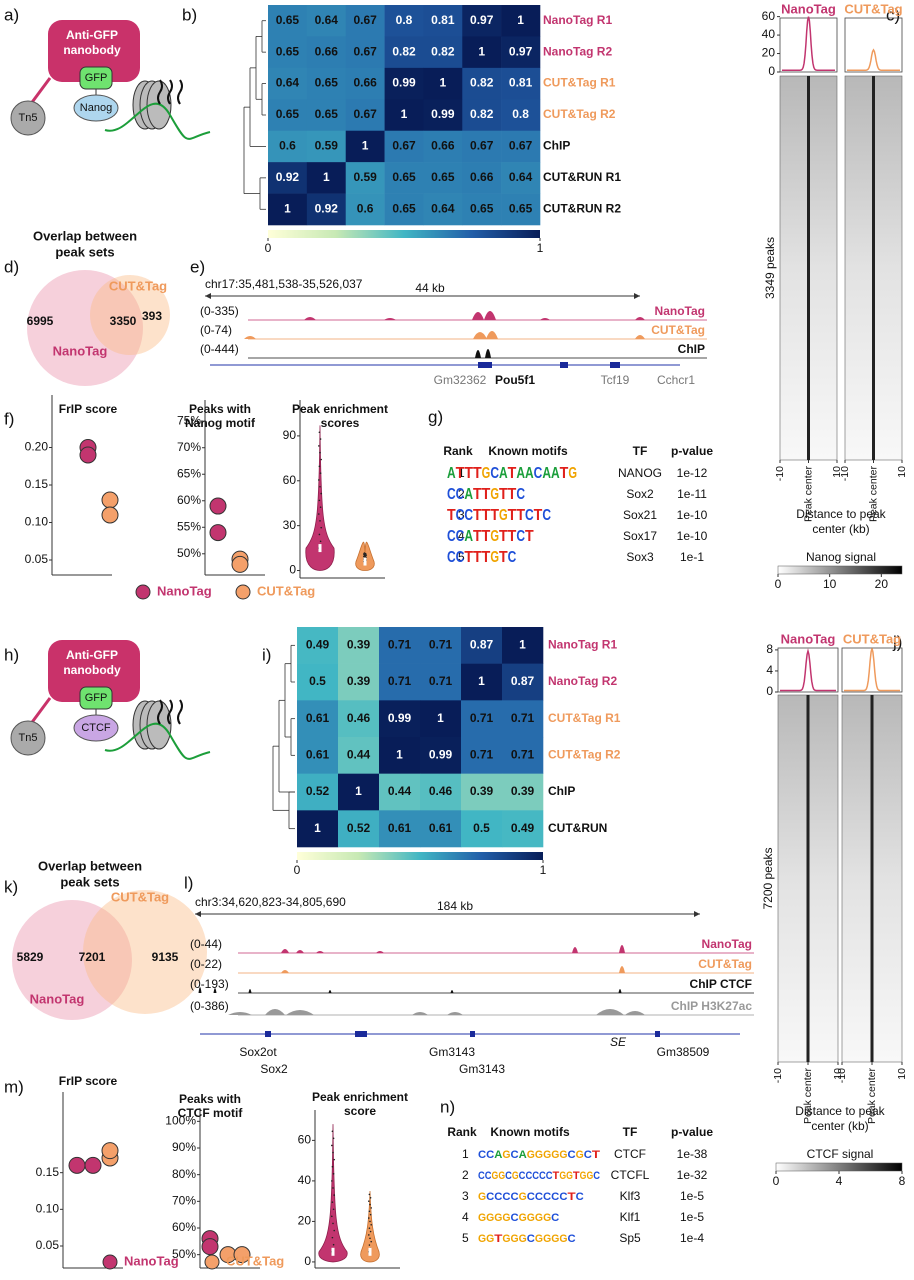  Describe the element at coordinates (640, 515) in the screenshot. I see `tf: Sox21` at that location.